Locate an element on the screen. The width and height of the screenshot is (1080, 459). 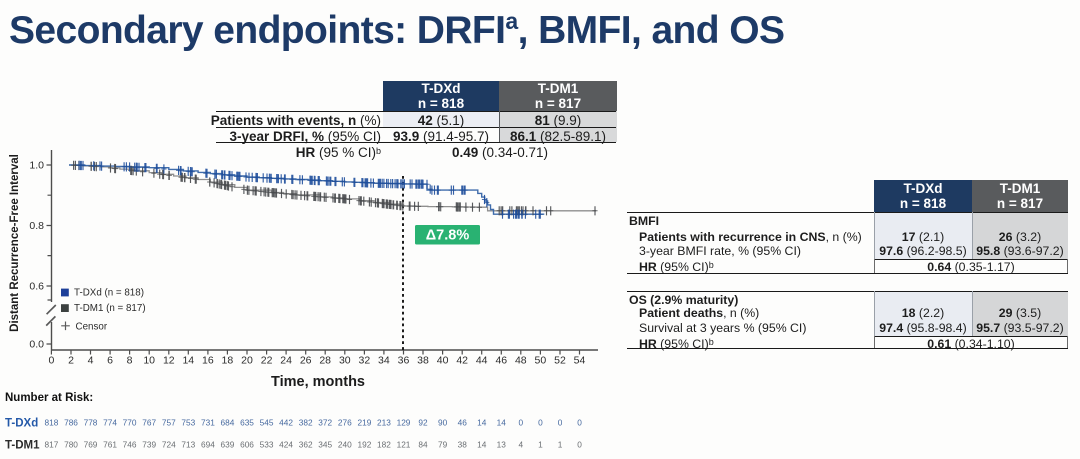
svg-text: Censor is located at coordinates (92, 327).